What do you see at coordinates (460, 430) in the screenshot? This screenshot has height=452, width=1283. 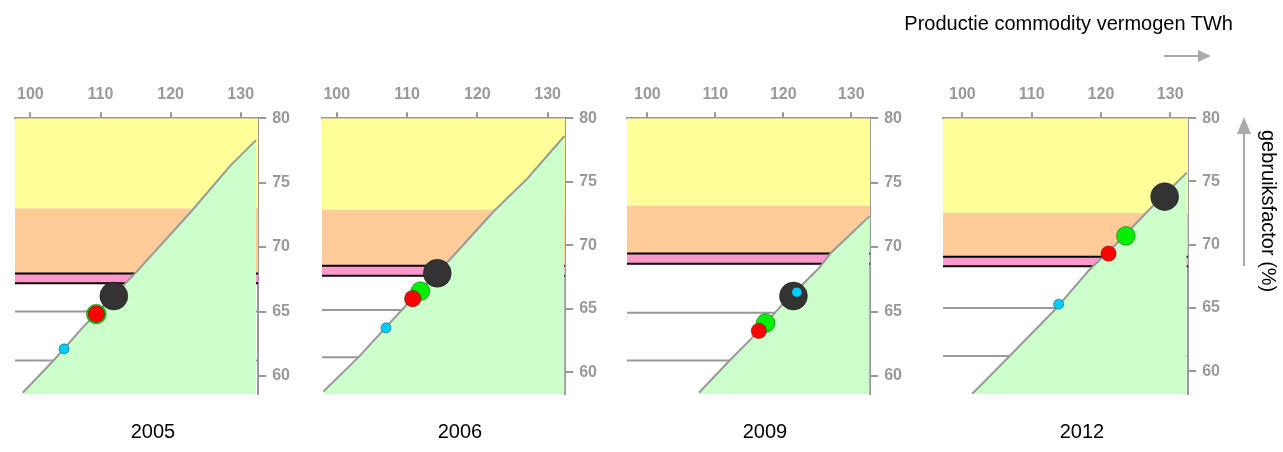 I see `text: 2006` at bounding box center [460, 430].